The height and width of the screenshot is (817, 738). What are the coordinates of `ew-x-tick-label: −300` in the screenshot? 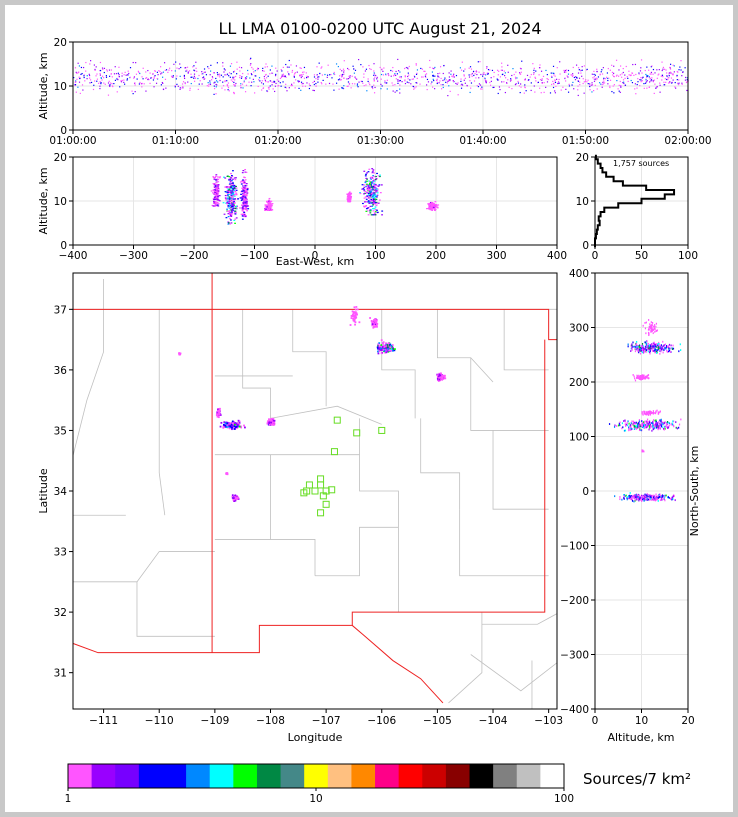 It's located at (133, 256).